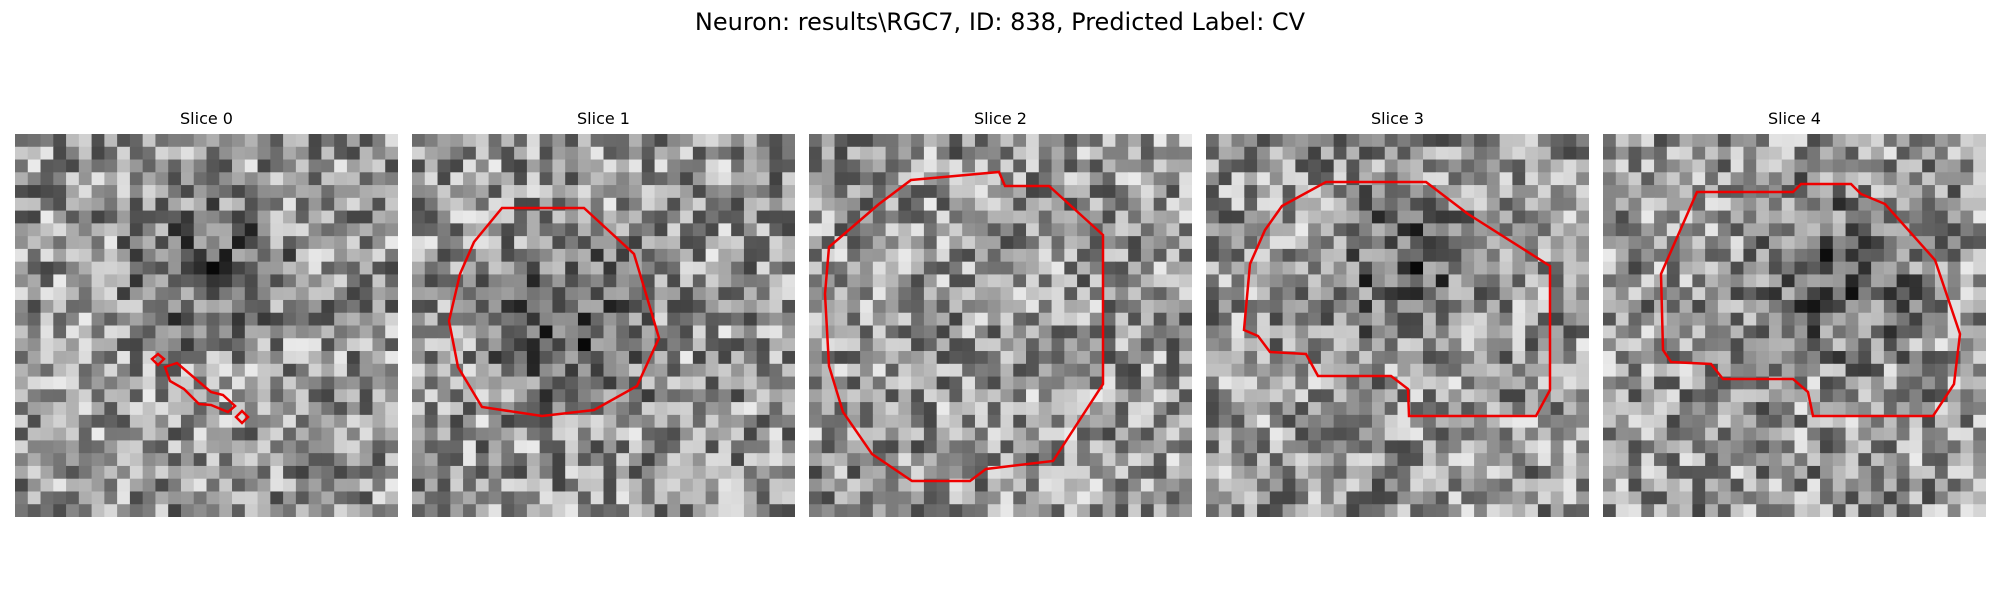 The width and height of the screenshot is (2000, 600). I want to click on slice-panel-0: Slice 0, so click(206, 312).